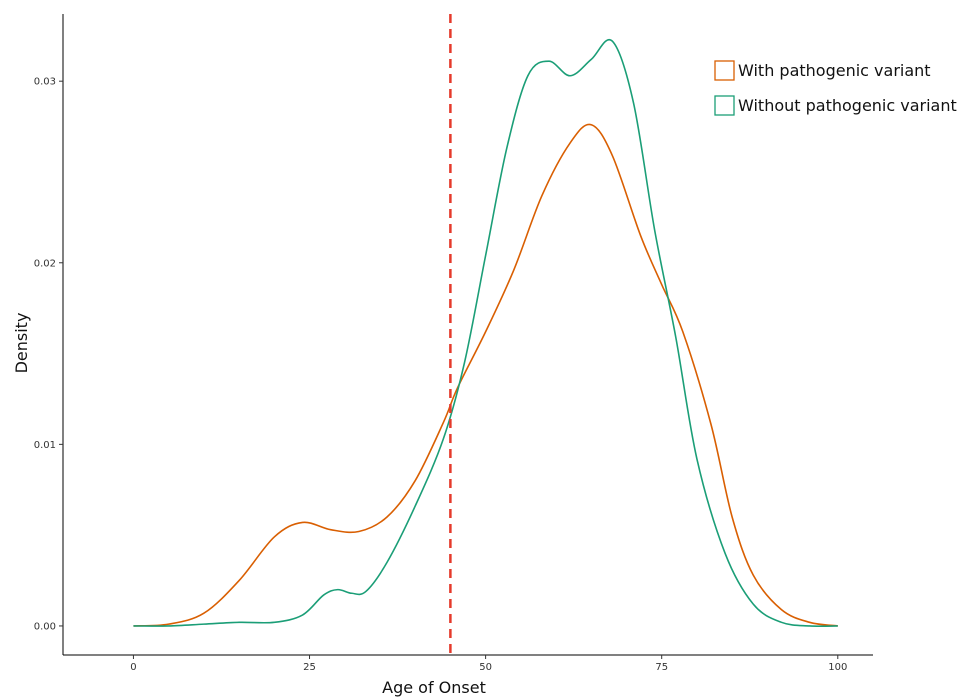 The height and width of the screenshot is (697, 972). Describe the element at coordinates (847, 105) in the screenshot. I see `legend-label: Without pathogenic variant` at that location.